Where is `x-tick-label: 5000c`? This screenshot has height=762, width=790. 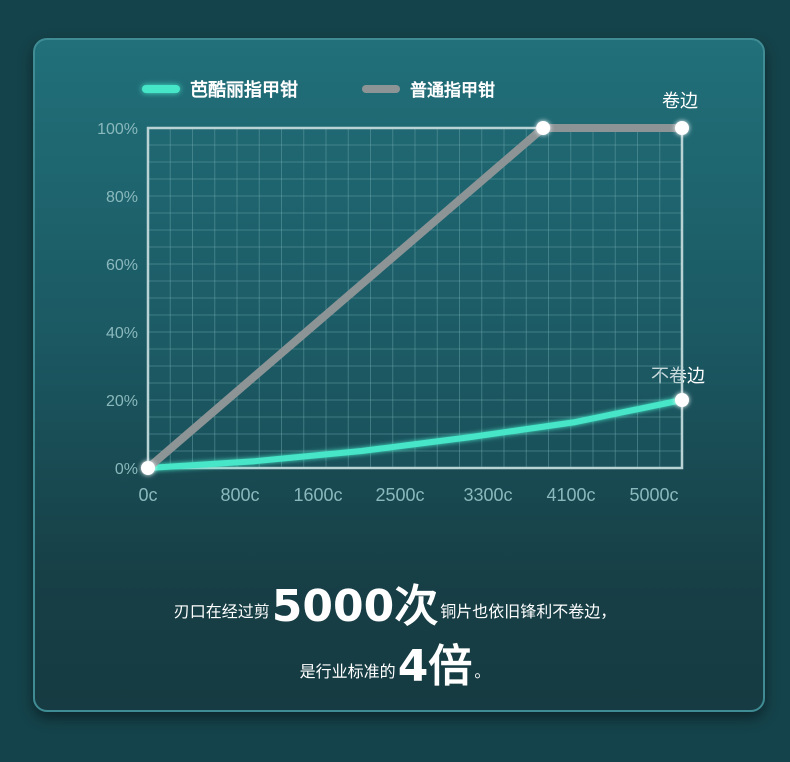
x-tick-label: 5000c is located at coordinates (653, 495).